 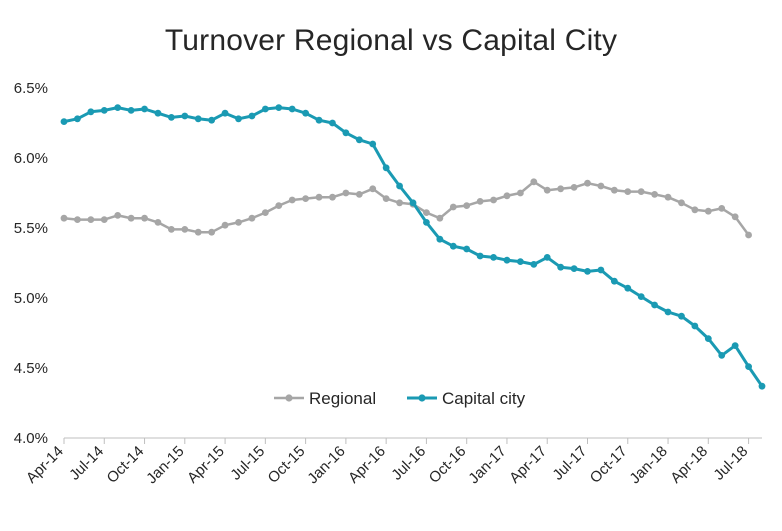 What do you see at coordinates (406, 208) in the screenshot?
I see `series-line-regional` at bounding box center [406, 208].